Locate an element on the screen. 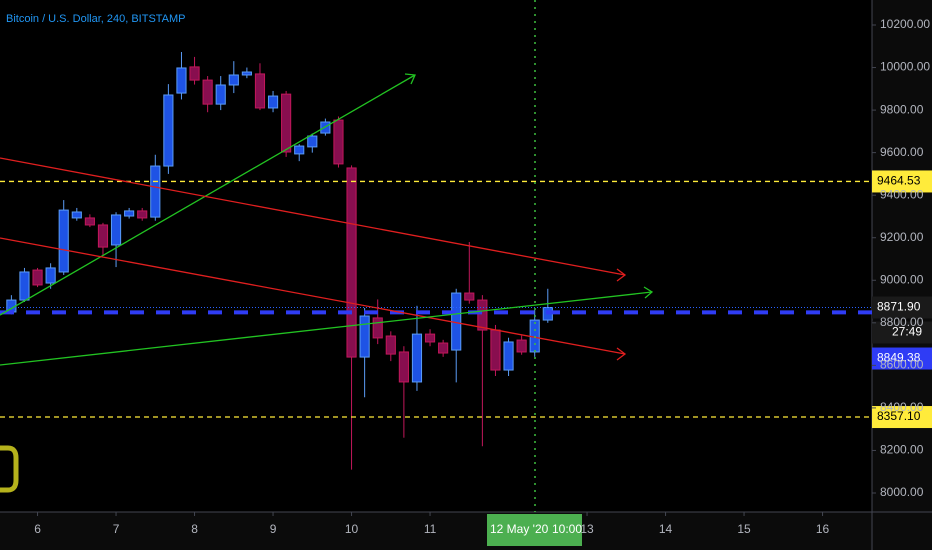  x-tick-label: 15 is located at coordinates (744, 529).